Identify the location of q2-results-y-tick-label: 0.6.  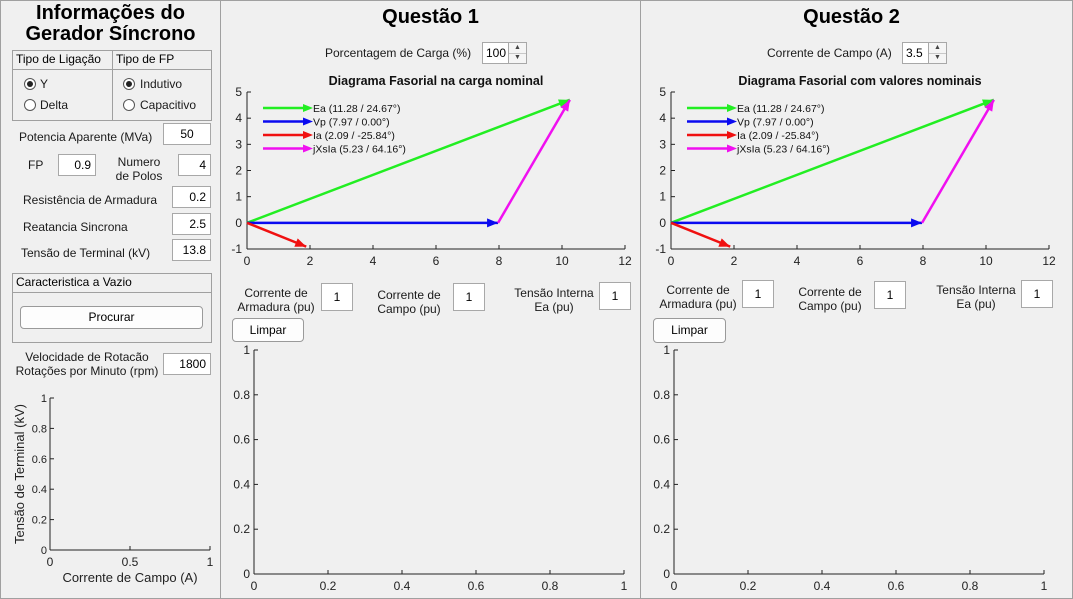
(661, 440).